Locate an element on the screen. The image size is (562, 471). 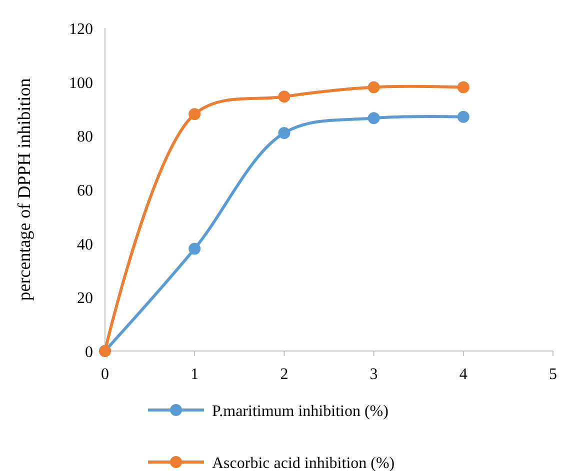
x-tick-label: 3 is located at coordinates (374, 374).